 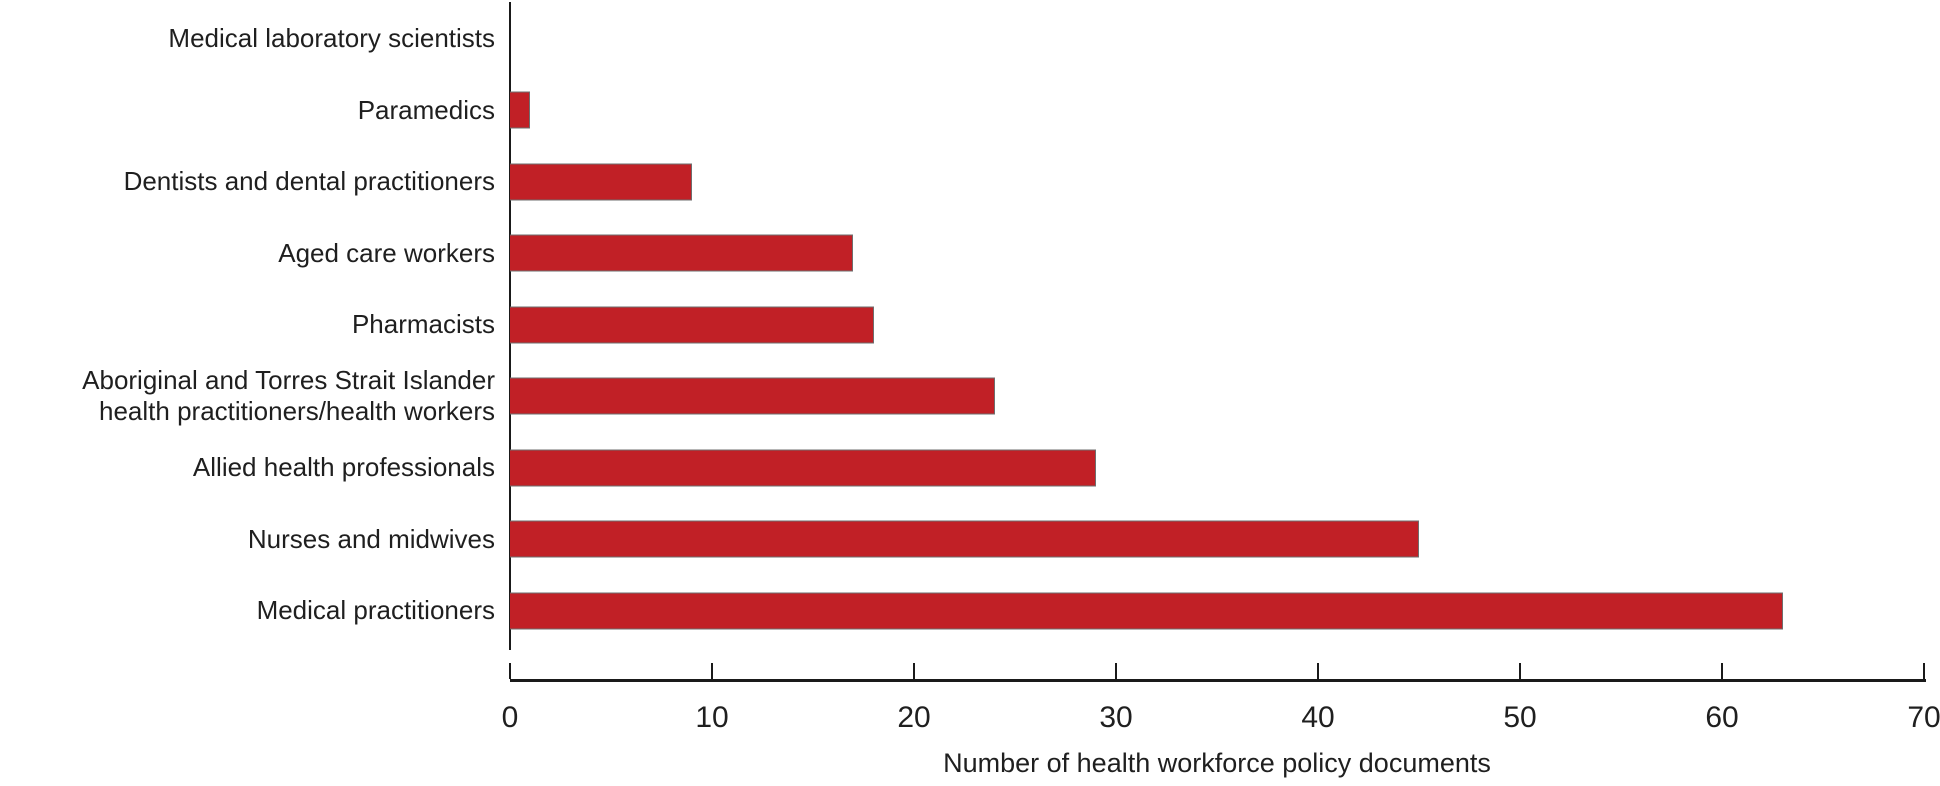 I want to click on tick-label: 50, so click(x=1520, y=717).